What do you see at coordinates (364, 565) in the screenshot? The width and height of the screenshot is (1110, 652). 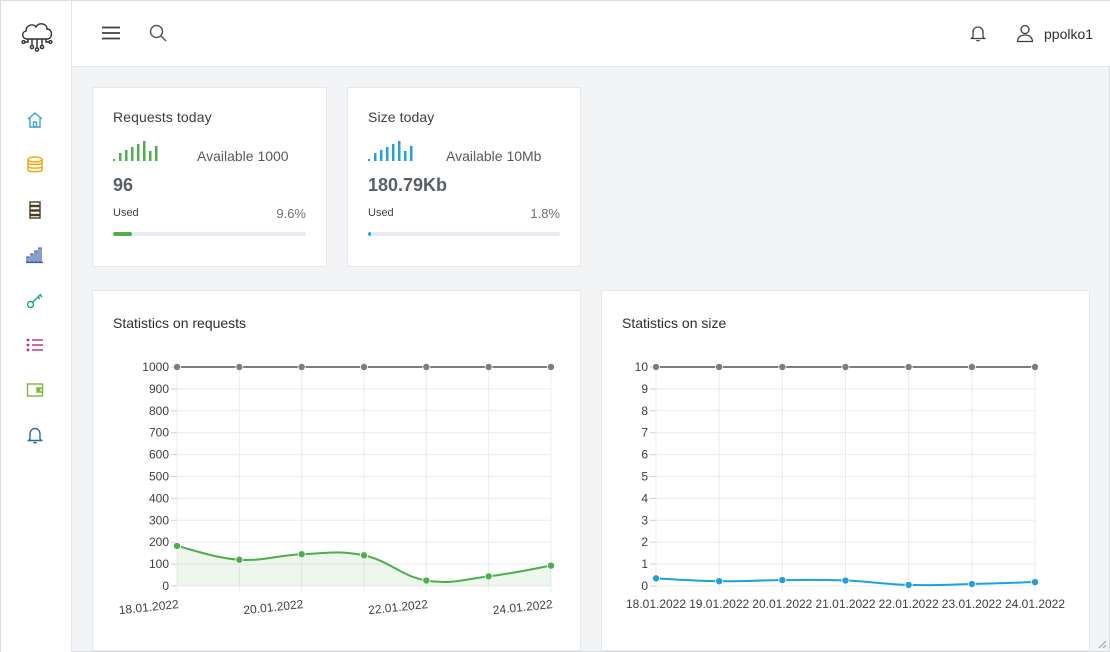 I see `requests-chart-series-1-area` at bounding box center [364, 565].